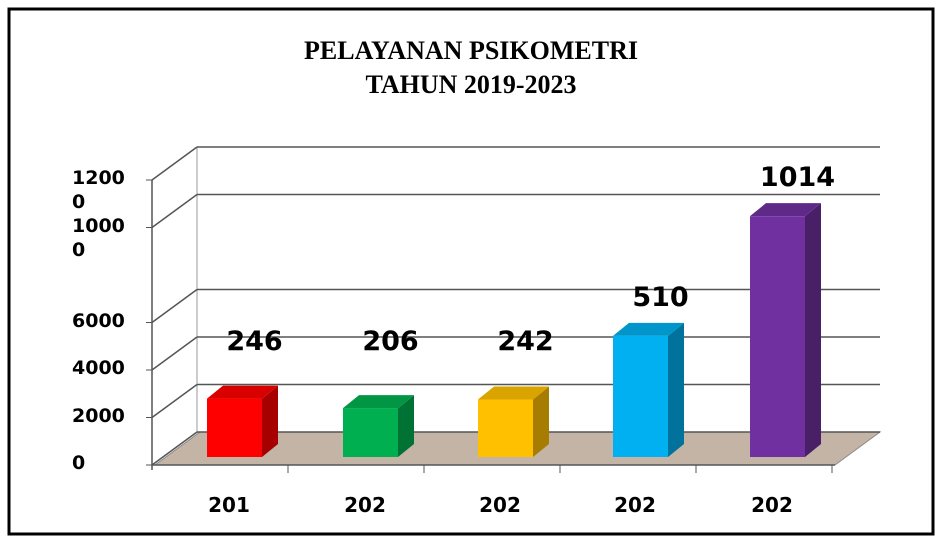 This screenshot has height=536, width=942. What do you see at coordinates (79, 463) in the screenshot?
I see `y-tick-label: 0` at bounding box center [79, 463].